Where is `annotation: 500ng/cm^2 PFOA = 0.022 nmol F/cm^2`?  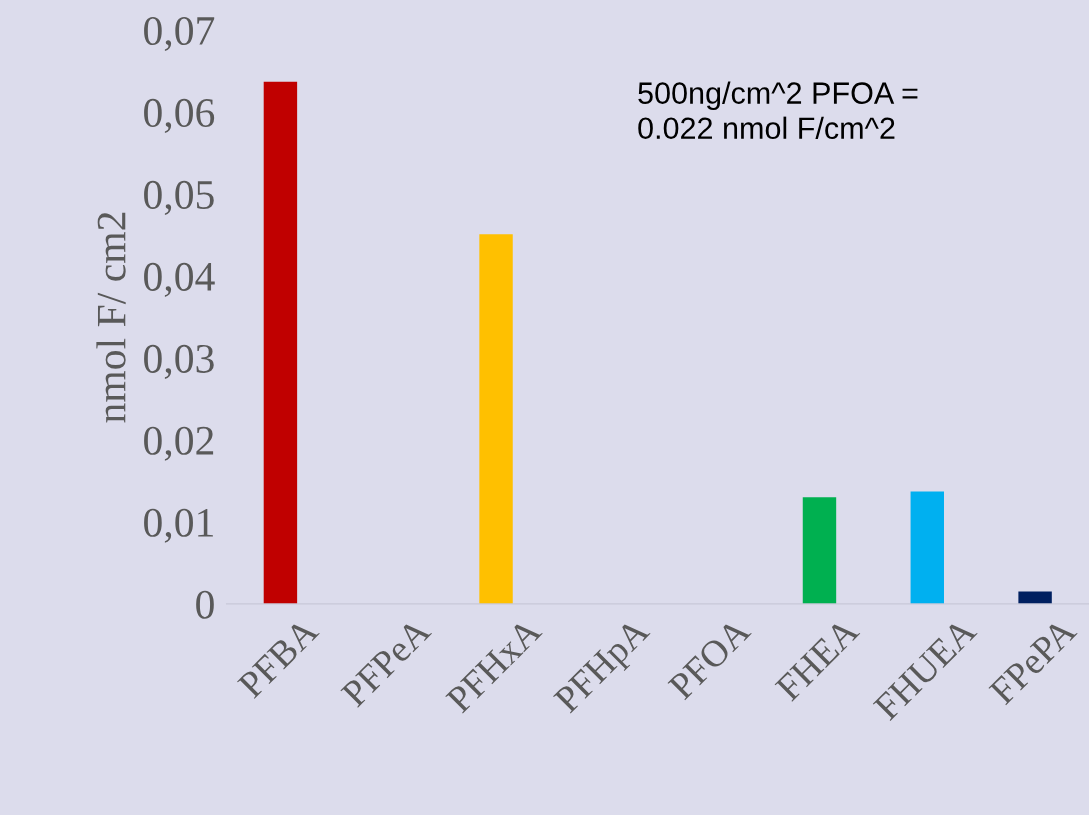 annotation: 500ng/cm^2 PFOA = 0.022 nmol F/cm^2 is located at coordinates (778, 110).